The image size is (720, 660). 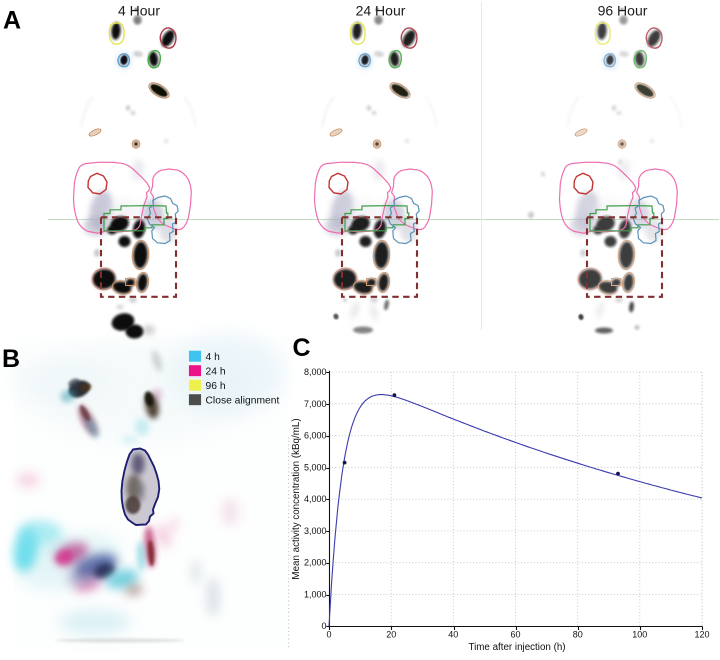 What do you see at coordinates (516, 647) in the screenshot?
I see `svg-text: Time after injection (h)` at bounding box center [516, 647].